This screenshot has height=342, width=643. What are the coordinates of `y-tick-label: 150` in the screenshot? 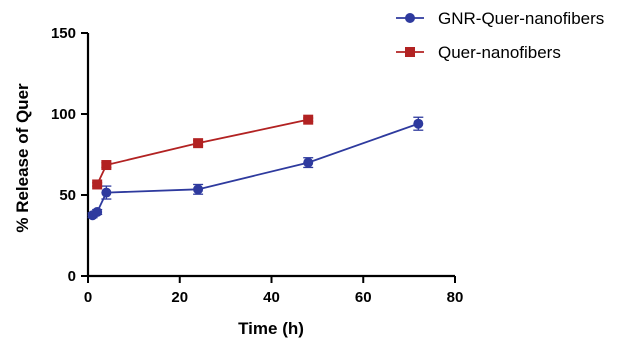 It's located at (63, 33).